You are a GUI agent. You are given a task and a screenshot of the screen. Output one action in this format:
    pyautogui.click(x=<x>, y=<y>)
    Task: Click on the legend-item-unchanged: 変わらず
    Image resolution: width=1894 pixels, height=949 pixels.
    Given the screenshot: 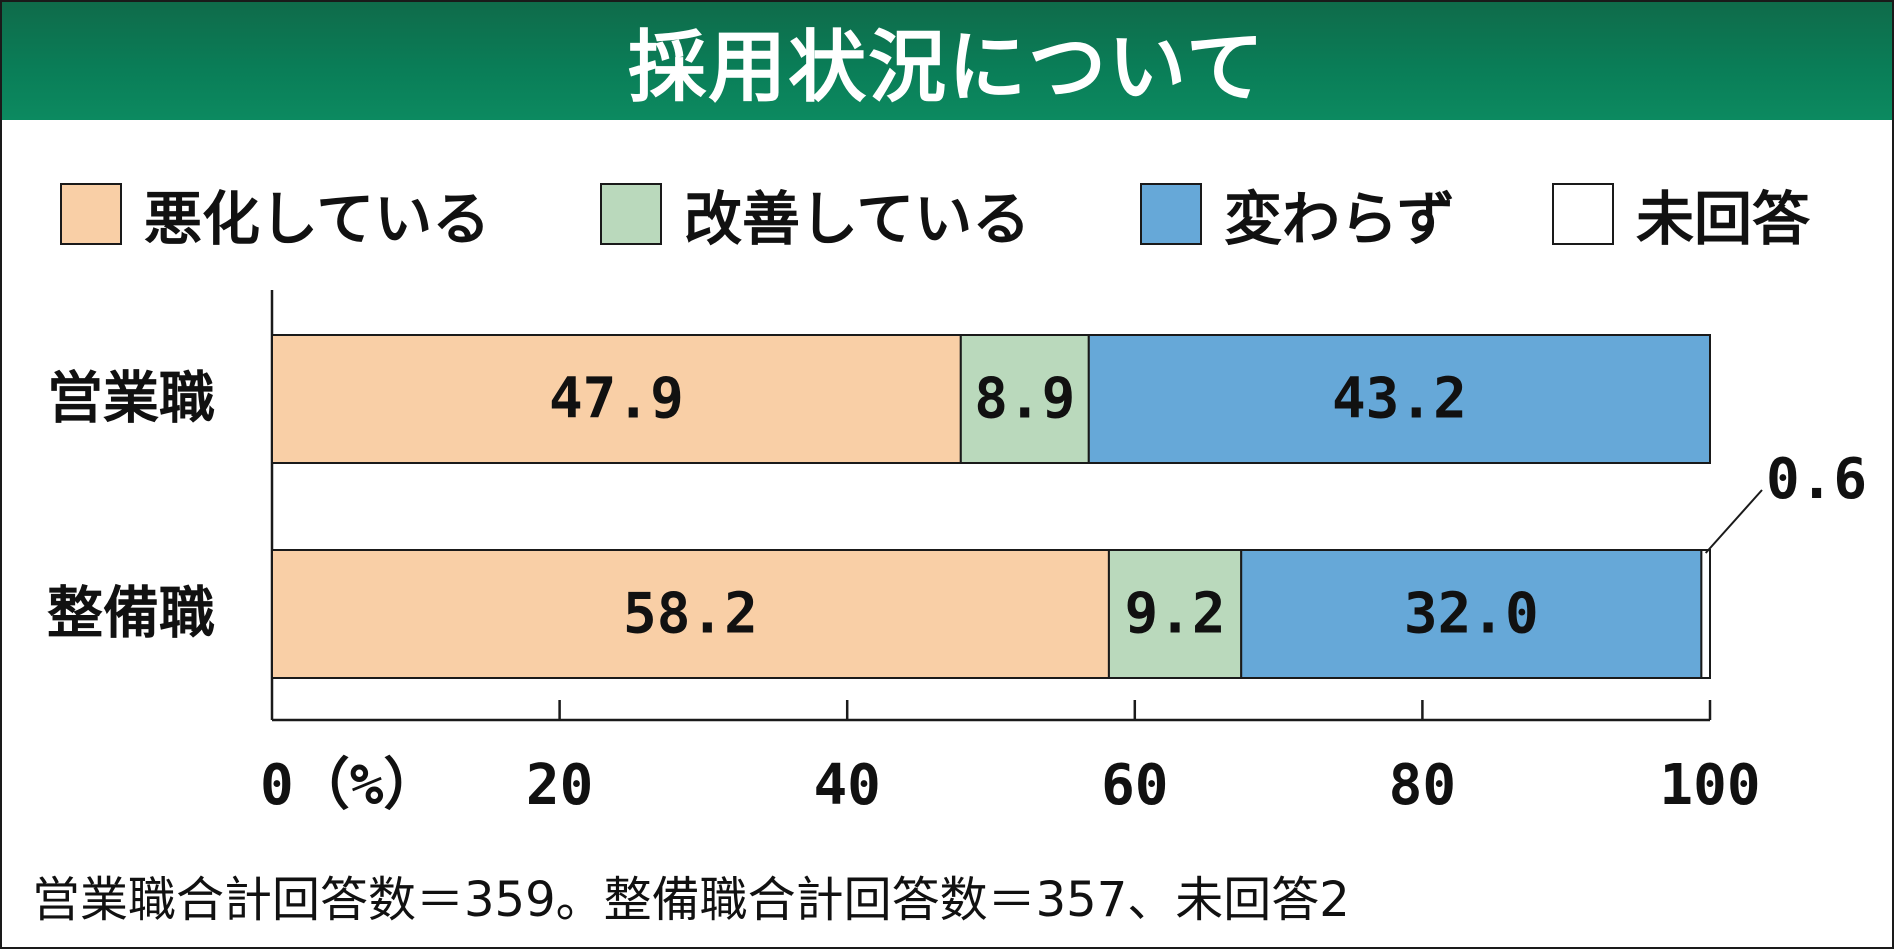 What is the action you would take?
    pyautogui.click(x=1297, y=214)
    